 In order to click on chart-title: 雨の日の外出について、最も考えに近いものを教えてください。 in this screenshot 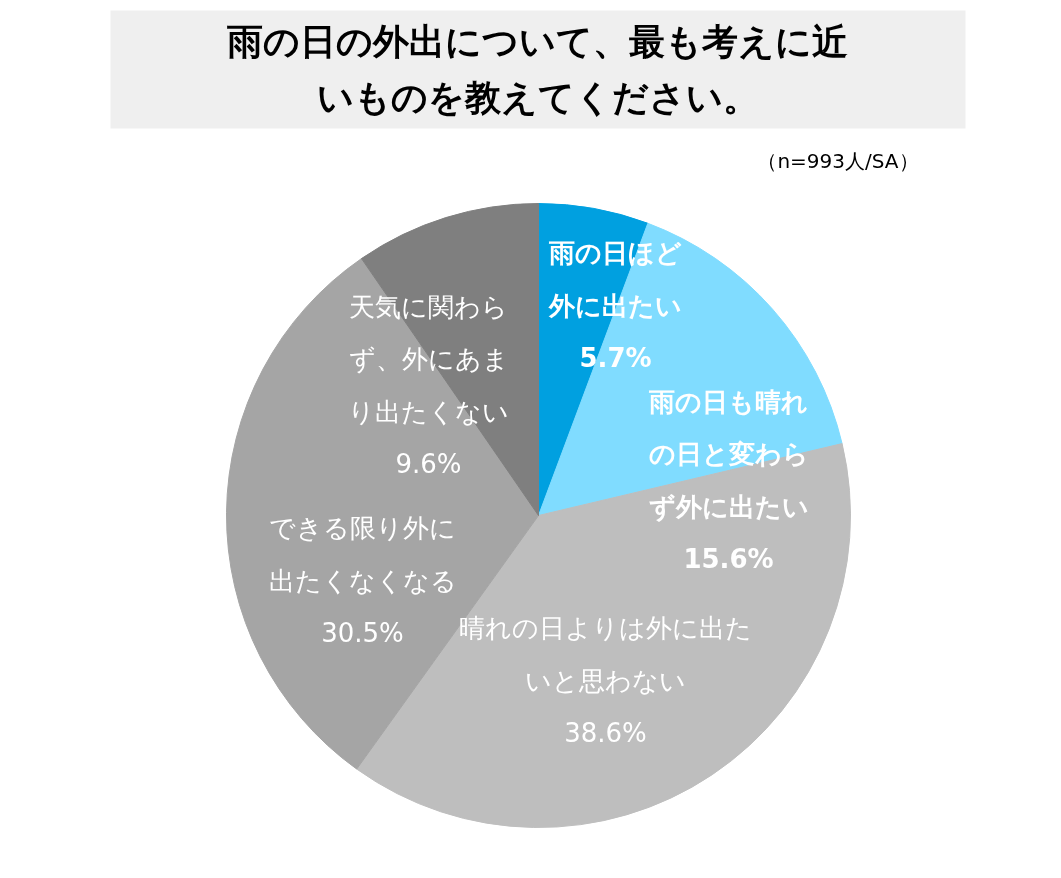, I will do `click(537, 69)`.